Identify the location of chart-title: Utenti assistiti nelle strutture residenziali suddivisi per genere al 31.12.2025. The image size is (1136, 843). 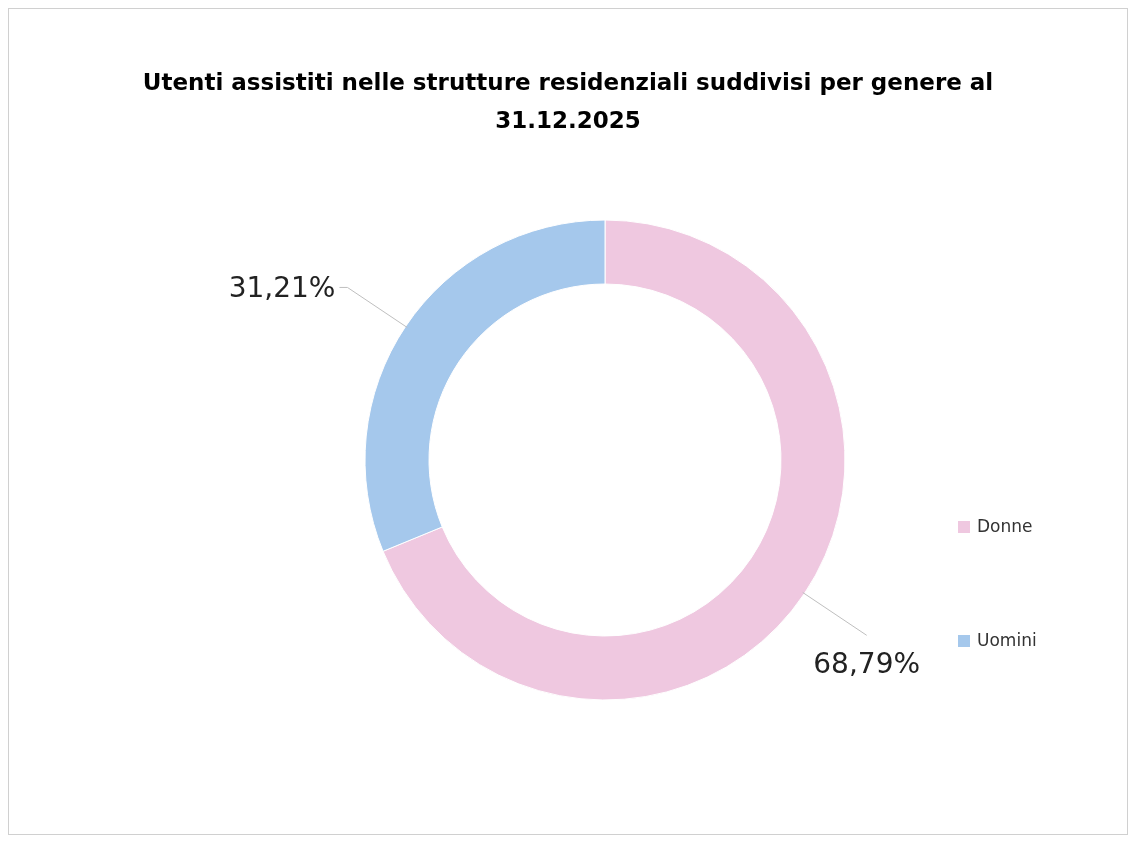
(568, 101).